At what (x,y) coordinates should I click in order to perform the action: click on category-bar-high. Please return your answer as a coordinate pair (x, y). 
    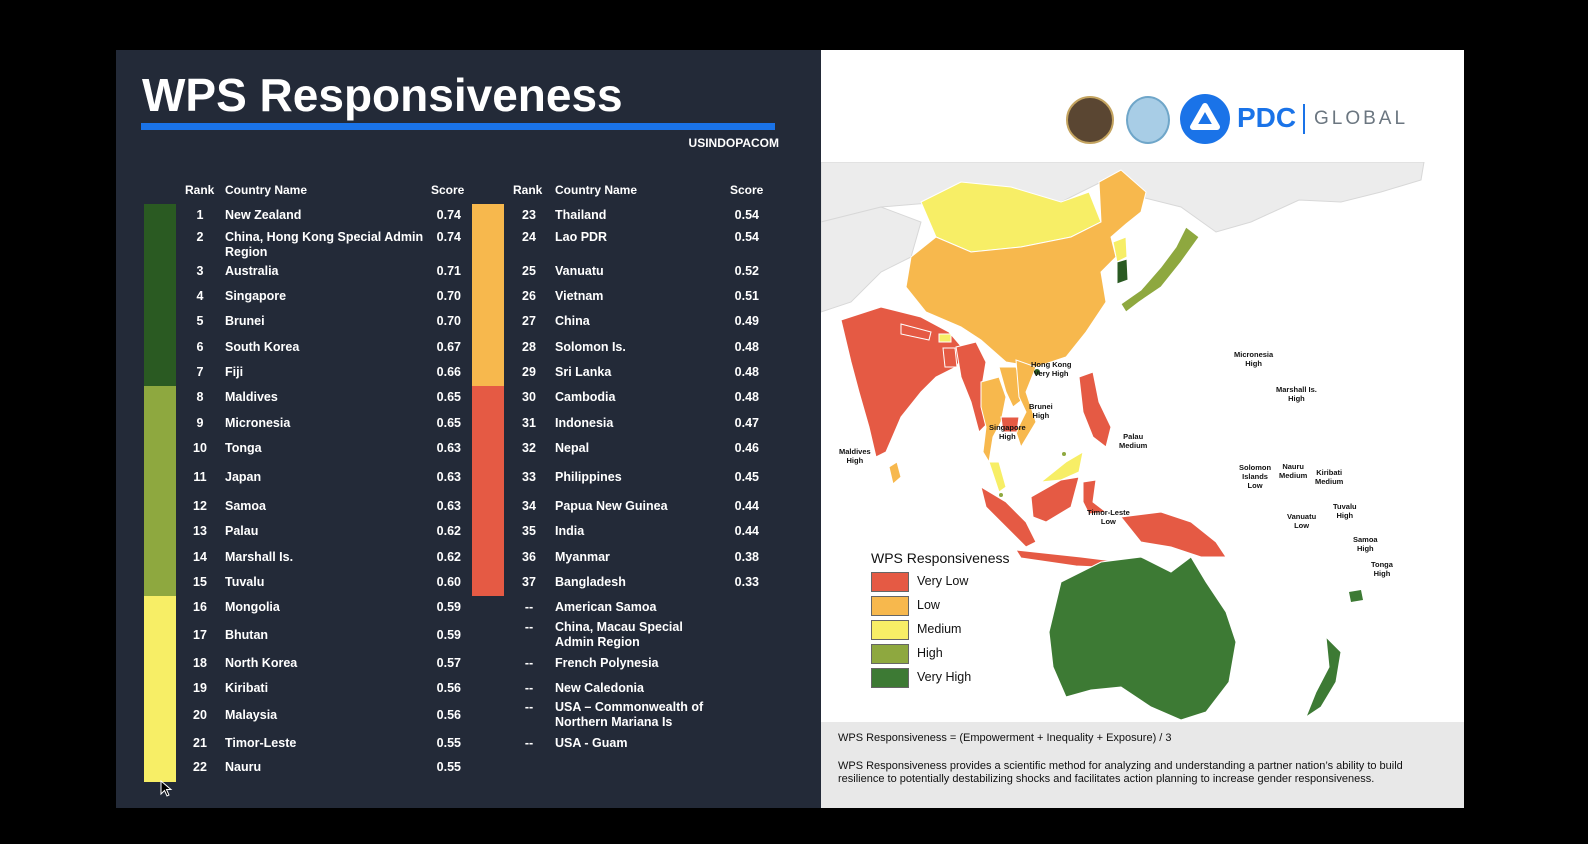
    Looking at the image, I should click on (160, 491).